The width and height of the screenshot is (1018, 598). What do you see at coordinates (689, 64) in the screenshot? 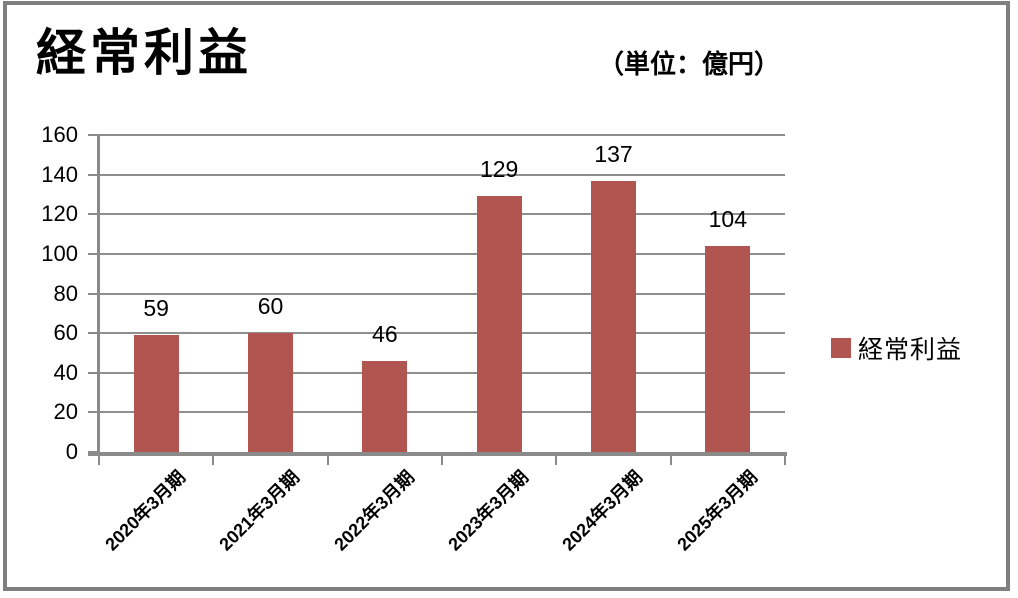
I see `unit-label: （単位：億円）` at bounding box center [689, 64].